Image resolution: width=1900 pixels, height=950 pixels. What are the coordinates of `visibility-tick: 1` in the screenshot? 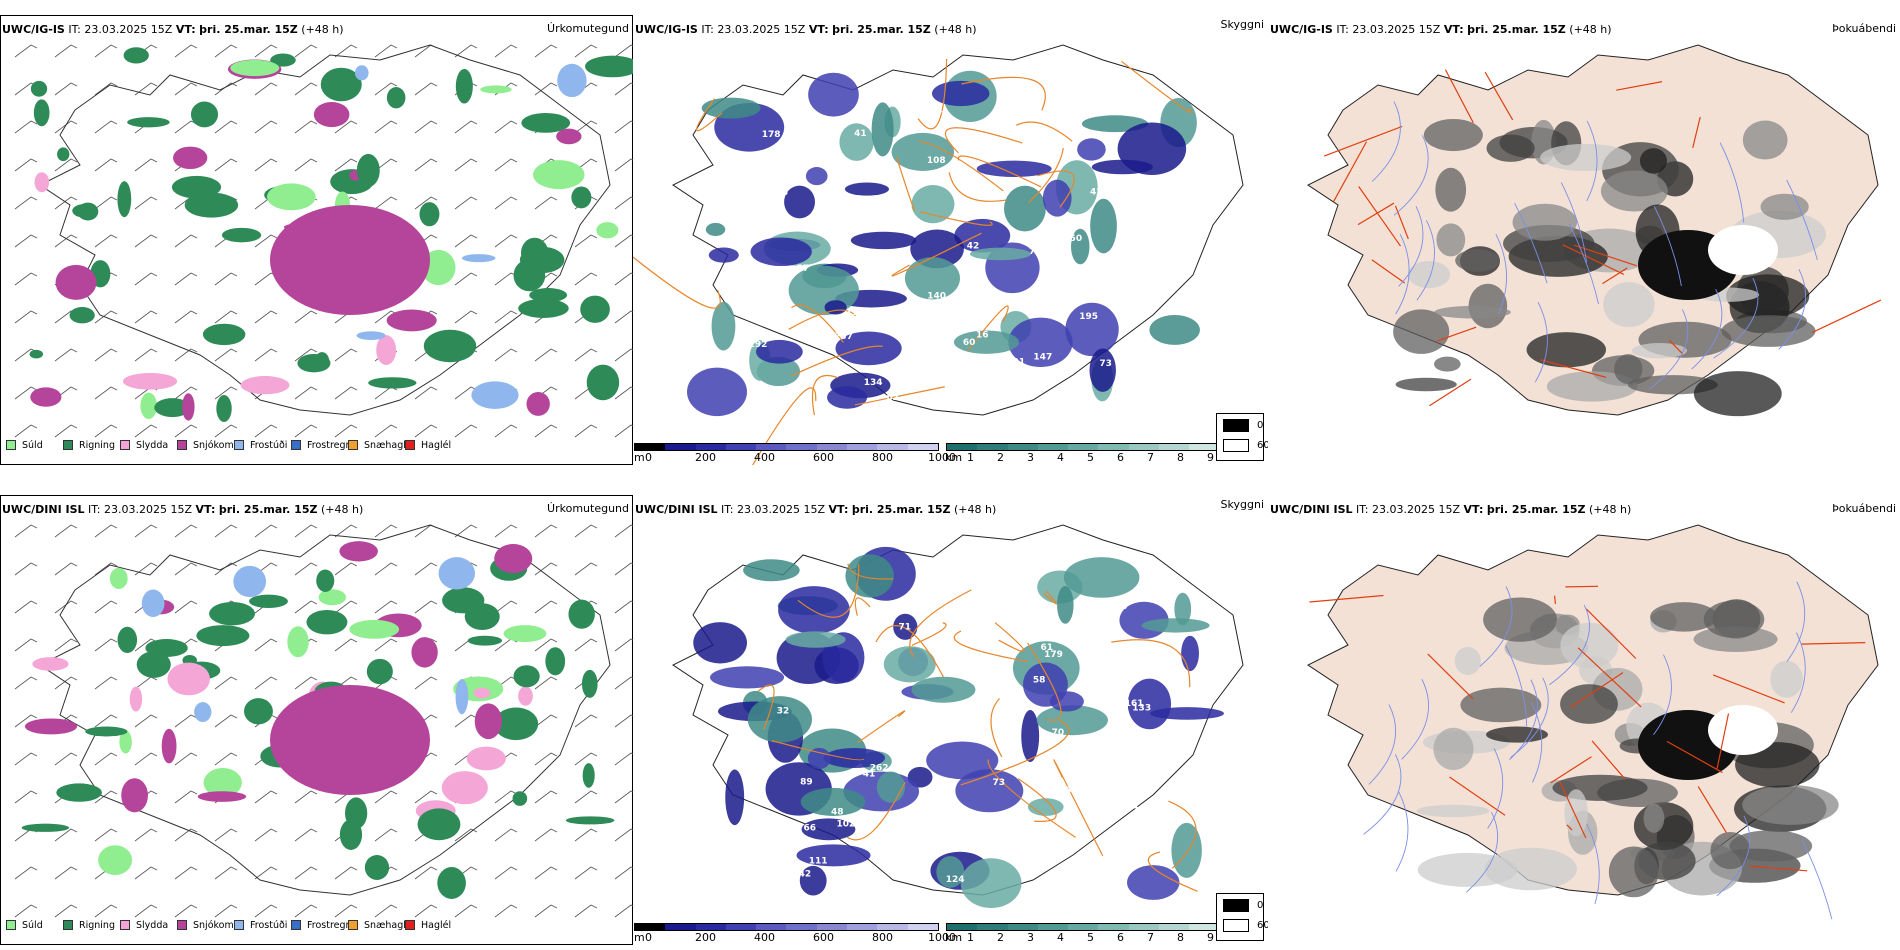 It's located at (970, 457).